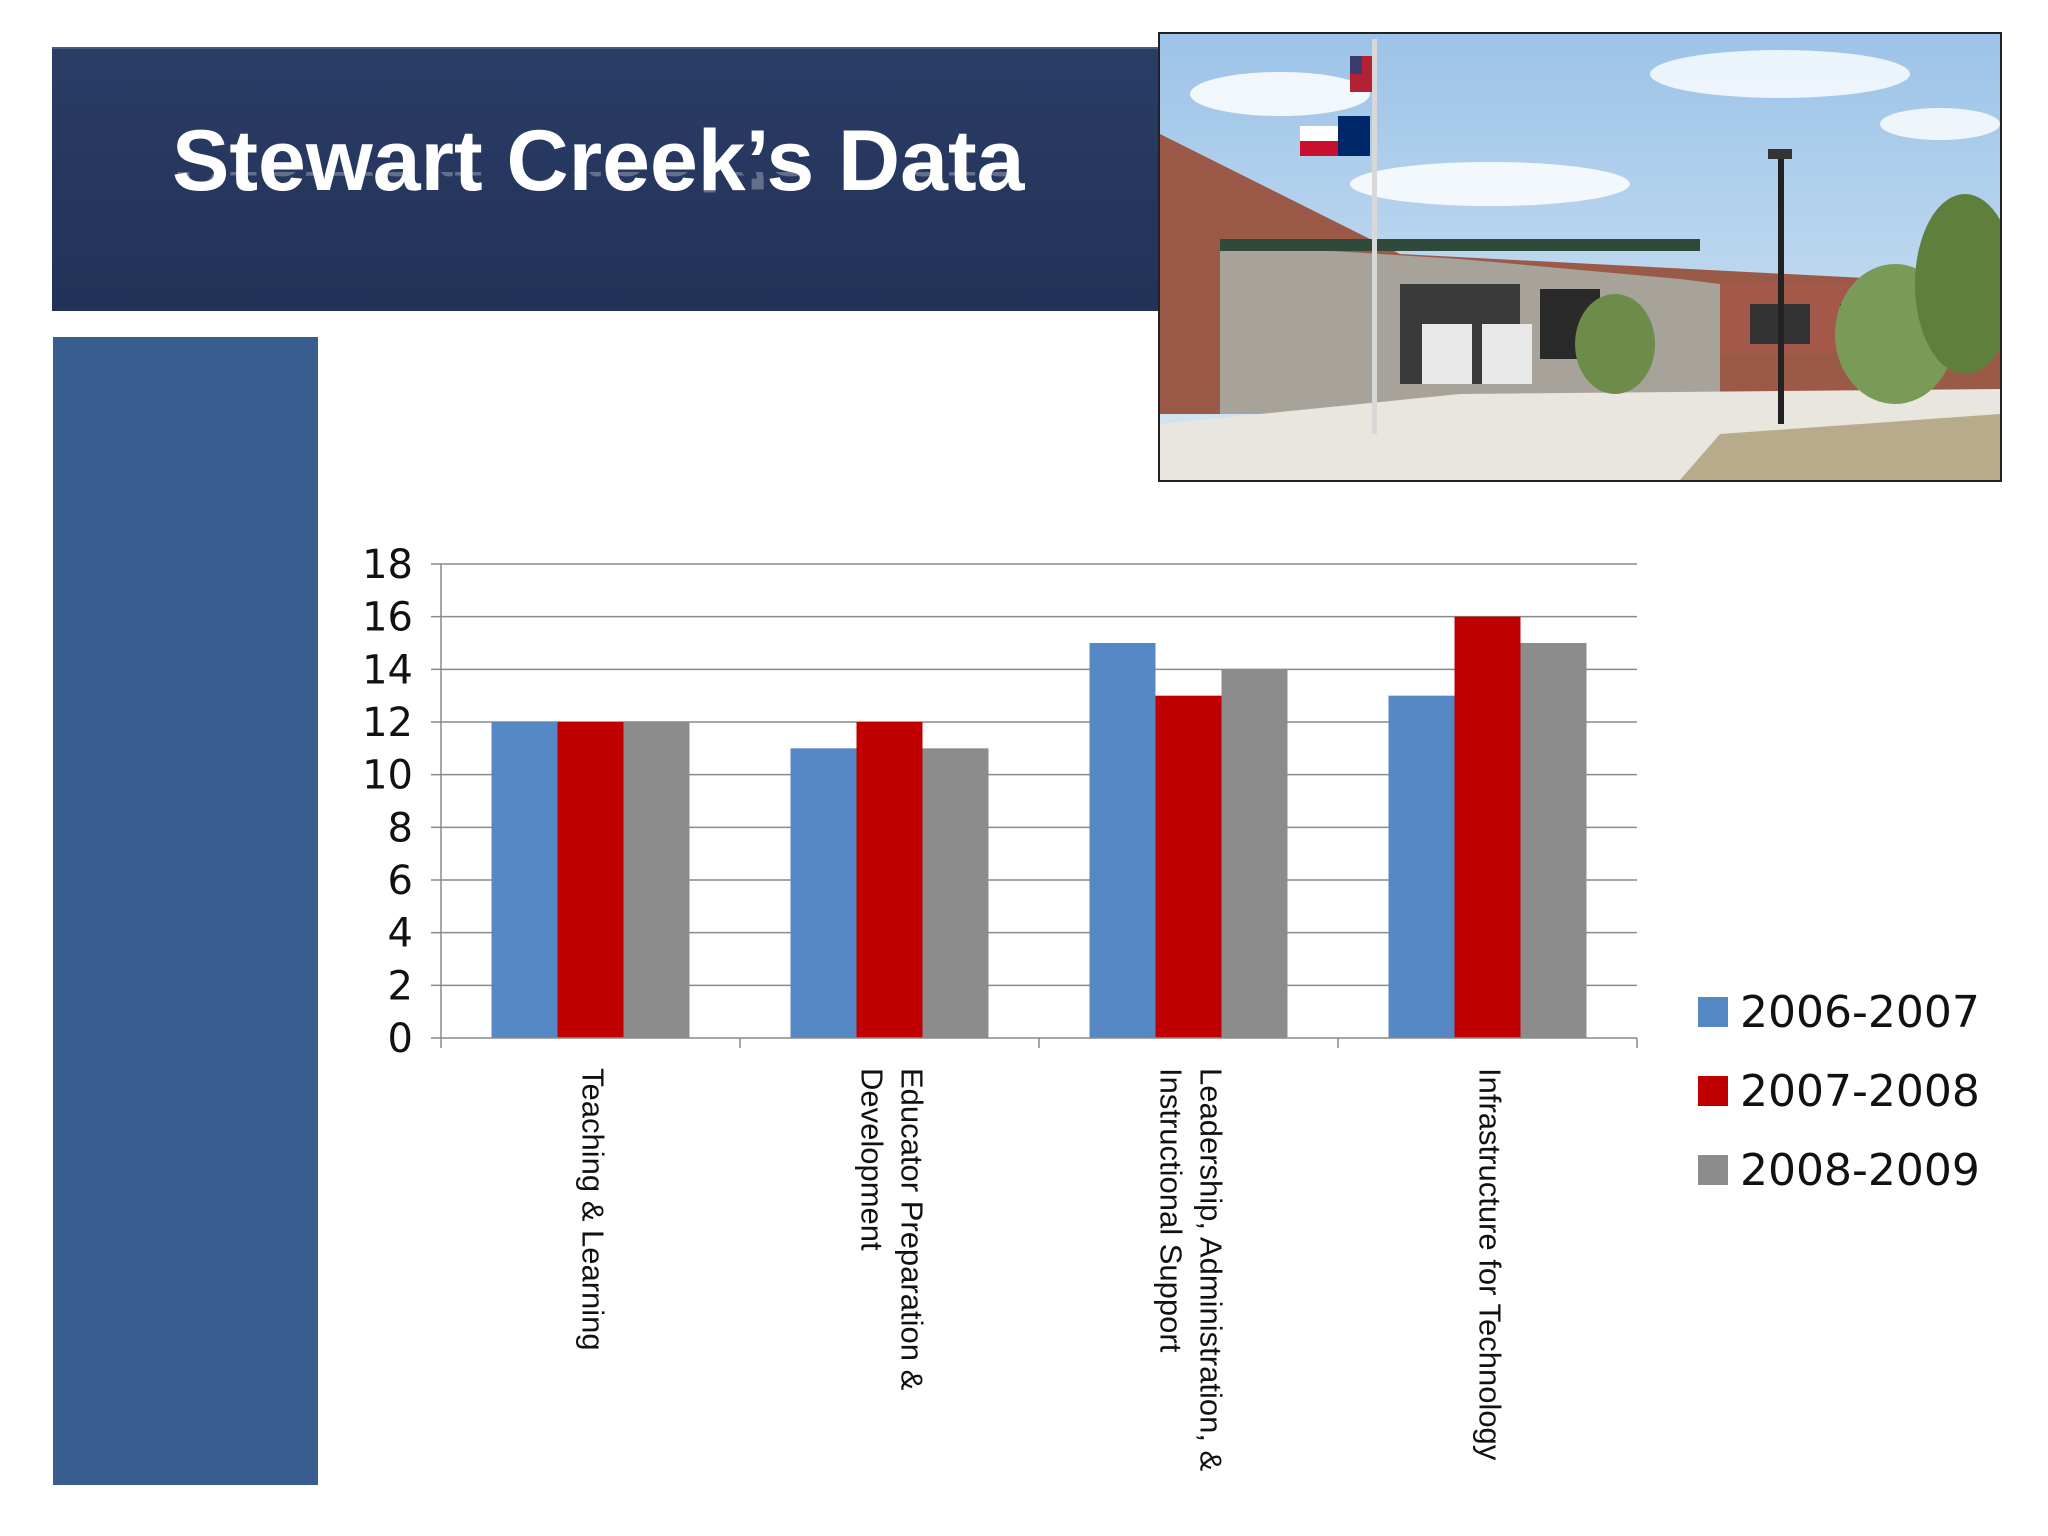  What do you see at coordinates (1860, 1012) in the screenshot?
I see `legend-label: 2006-2007` at bounding box center [1860, 1012].